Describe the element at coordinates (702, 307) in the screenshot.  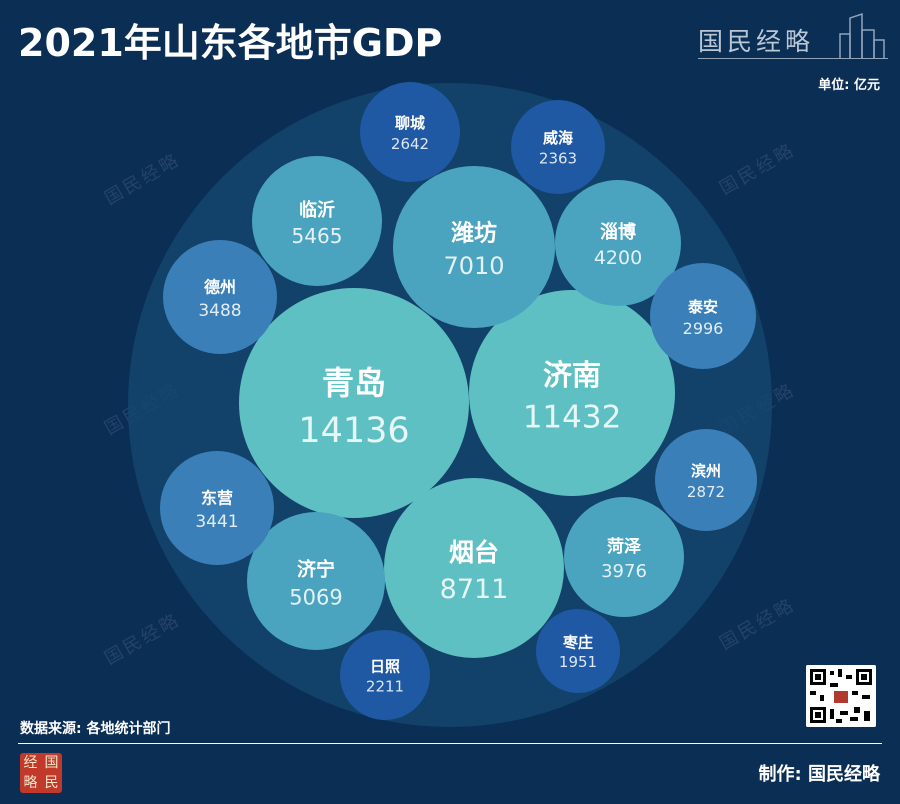
I see `bubble-label: 泰安` at that location.